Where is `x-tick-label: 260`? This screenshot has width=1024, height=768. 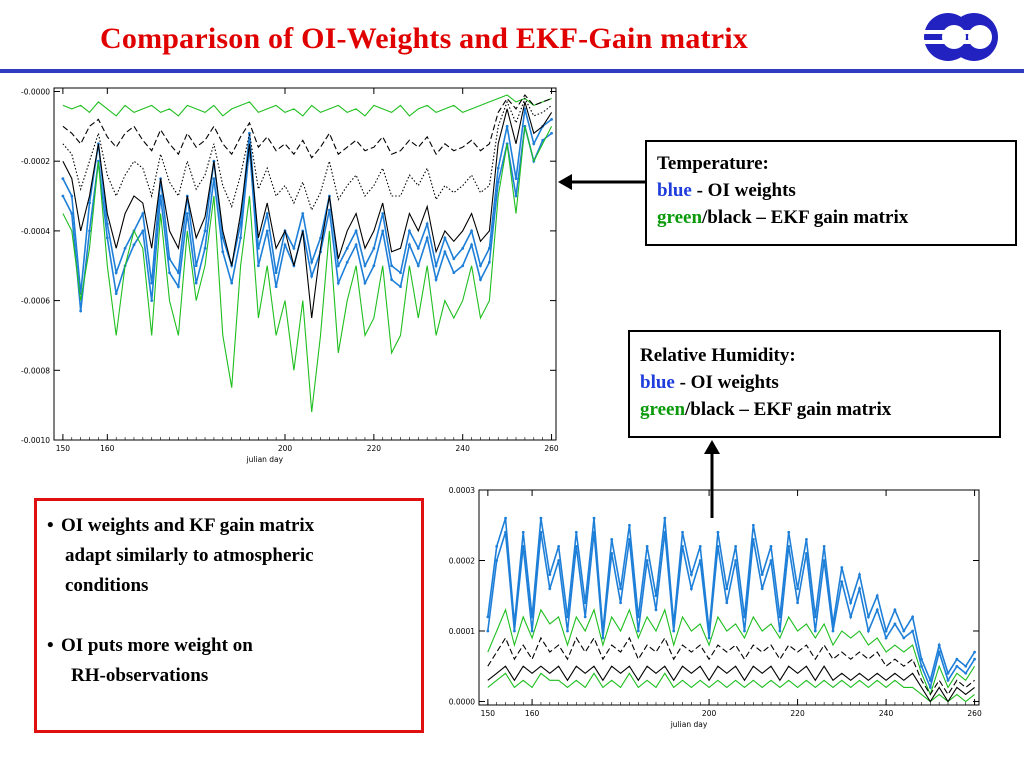
x-tick-label: 260 is located at coordinates (551, 448).